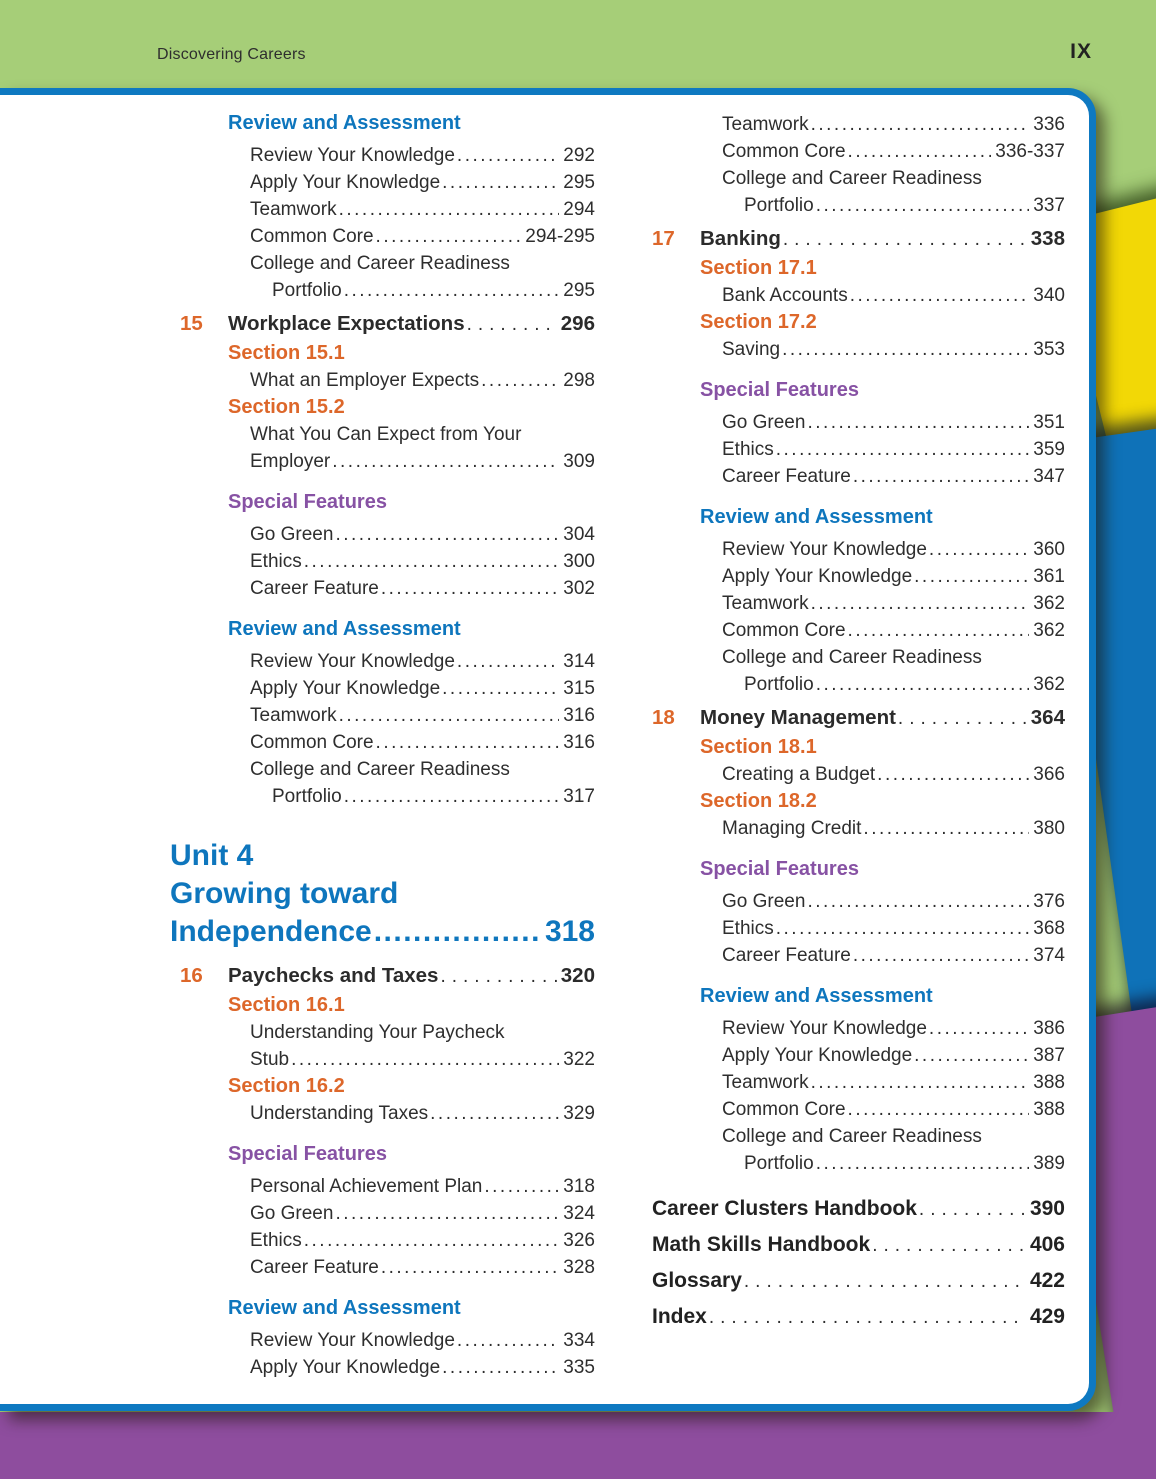 The width and height of the screenshot is (1156, 1479). I want to click on section-heading: Section 16.2, so click(286, 1086).